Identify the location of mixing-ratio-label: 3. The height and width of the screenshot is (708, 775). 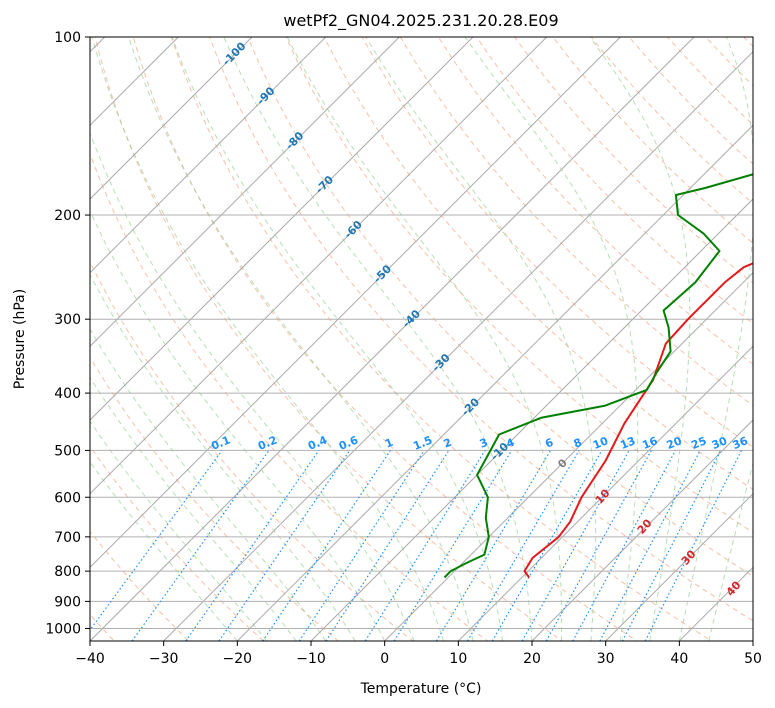
(484, 443).